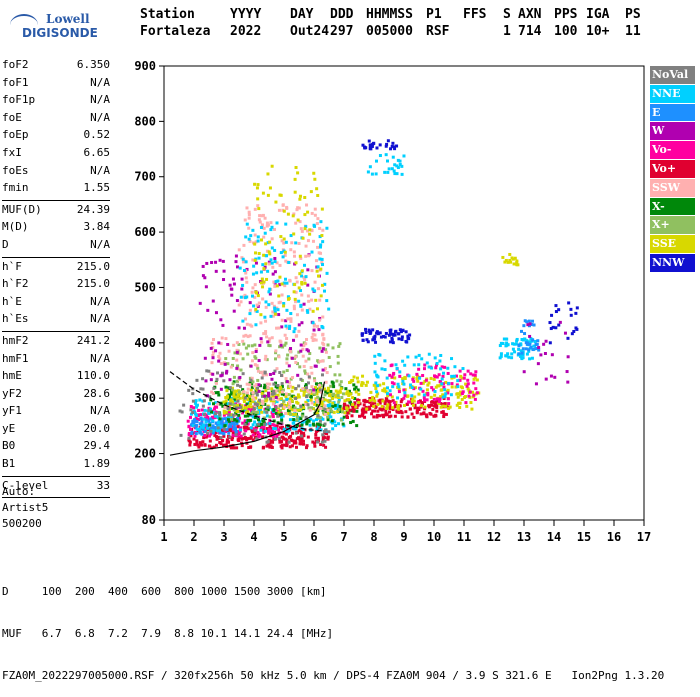 The image size is (700, 697). What do you see at coordinates (97, 428) in the screenshot?
I see `param-value: 20.0` at bounding box center [97, 428].